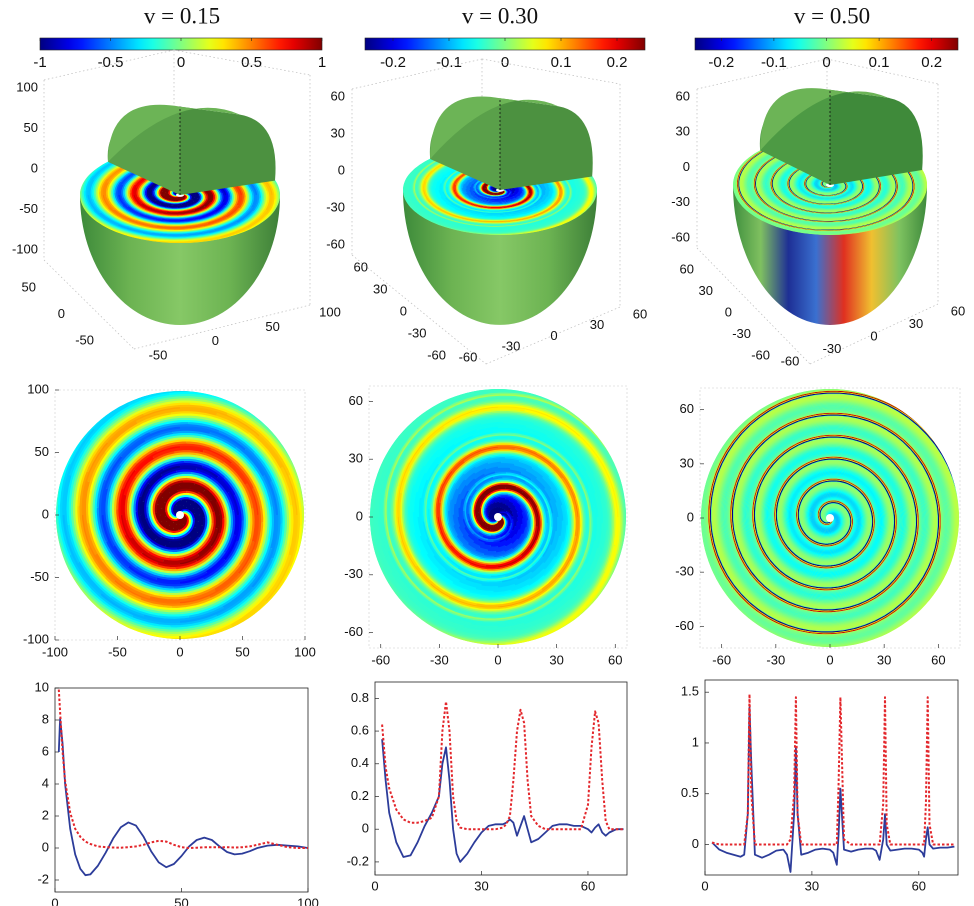 This screenshot has height=906, width=974. I want to click on y-tick-label: 0.4, so click(360, 762).